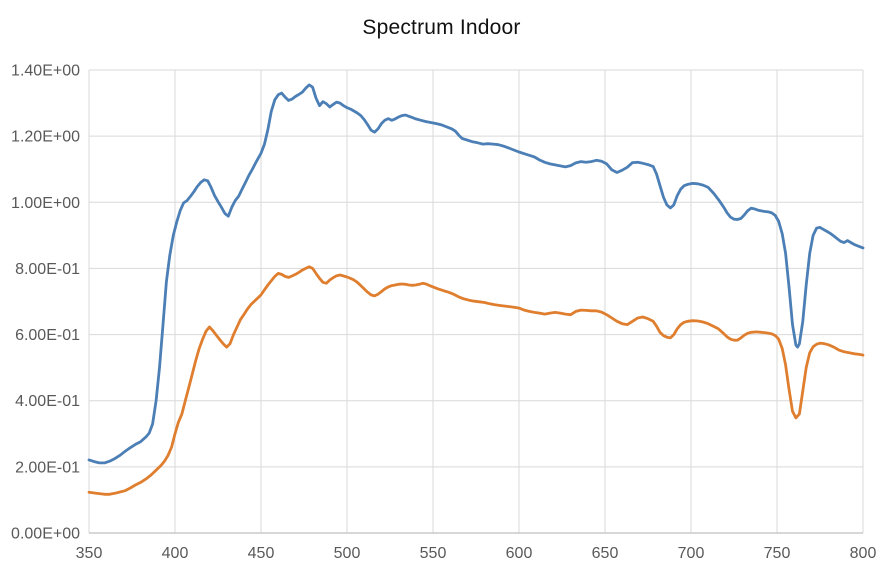  Describe the element at coordinates (47, 269) in the screenshot. I see `y-axis-tick-label: 8.00E-01` at that location.